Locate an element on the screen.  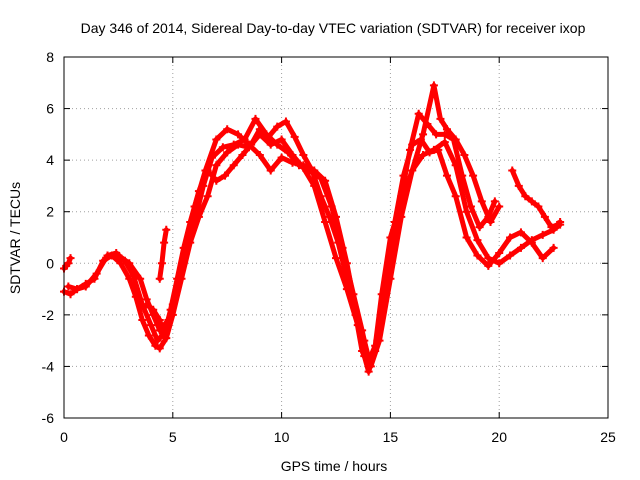
x-axis-label: GPS time / hours is located at coordinates (334, 466).